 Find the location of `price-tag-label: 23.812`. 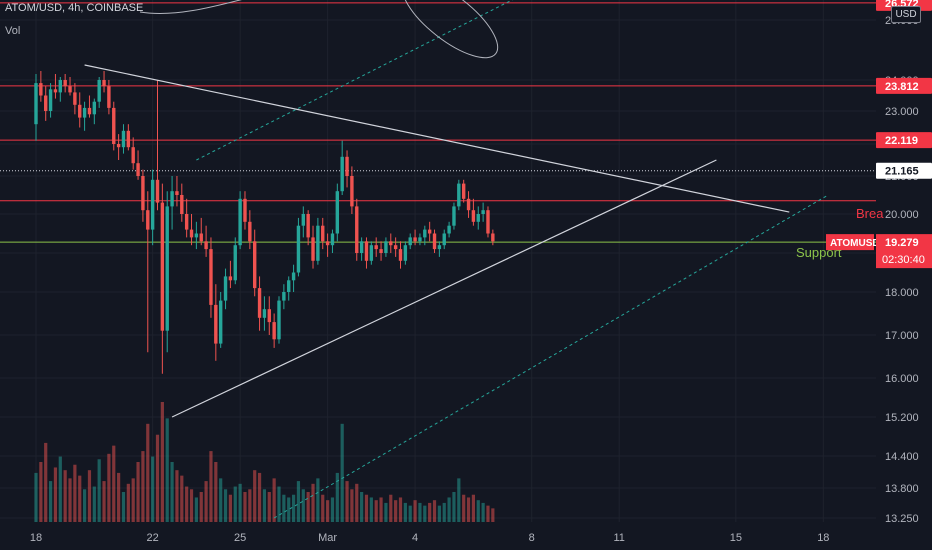

price-tag-label: 23.812 is located at coordinates (902, 87).